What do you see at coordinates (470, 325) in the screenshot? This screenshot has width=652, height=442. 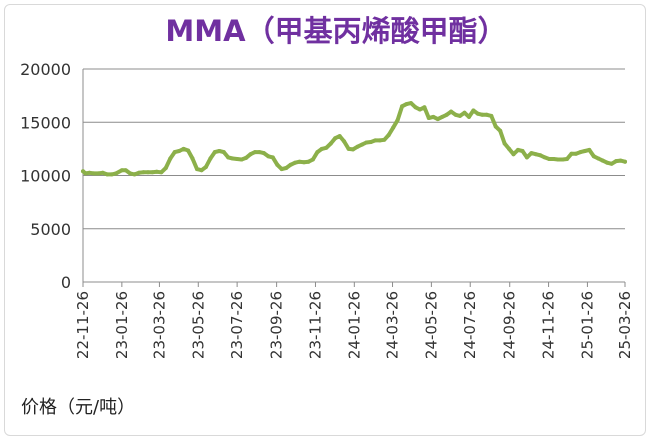 I see `x-tick-label-10: 24-07-26` at bounding box center [470, 325].